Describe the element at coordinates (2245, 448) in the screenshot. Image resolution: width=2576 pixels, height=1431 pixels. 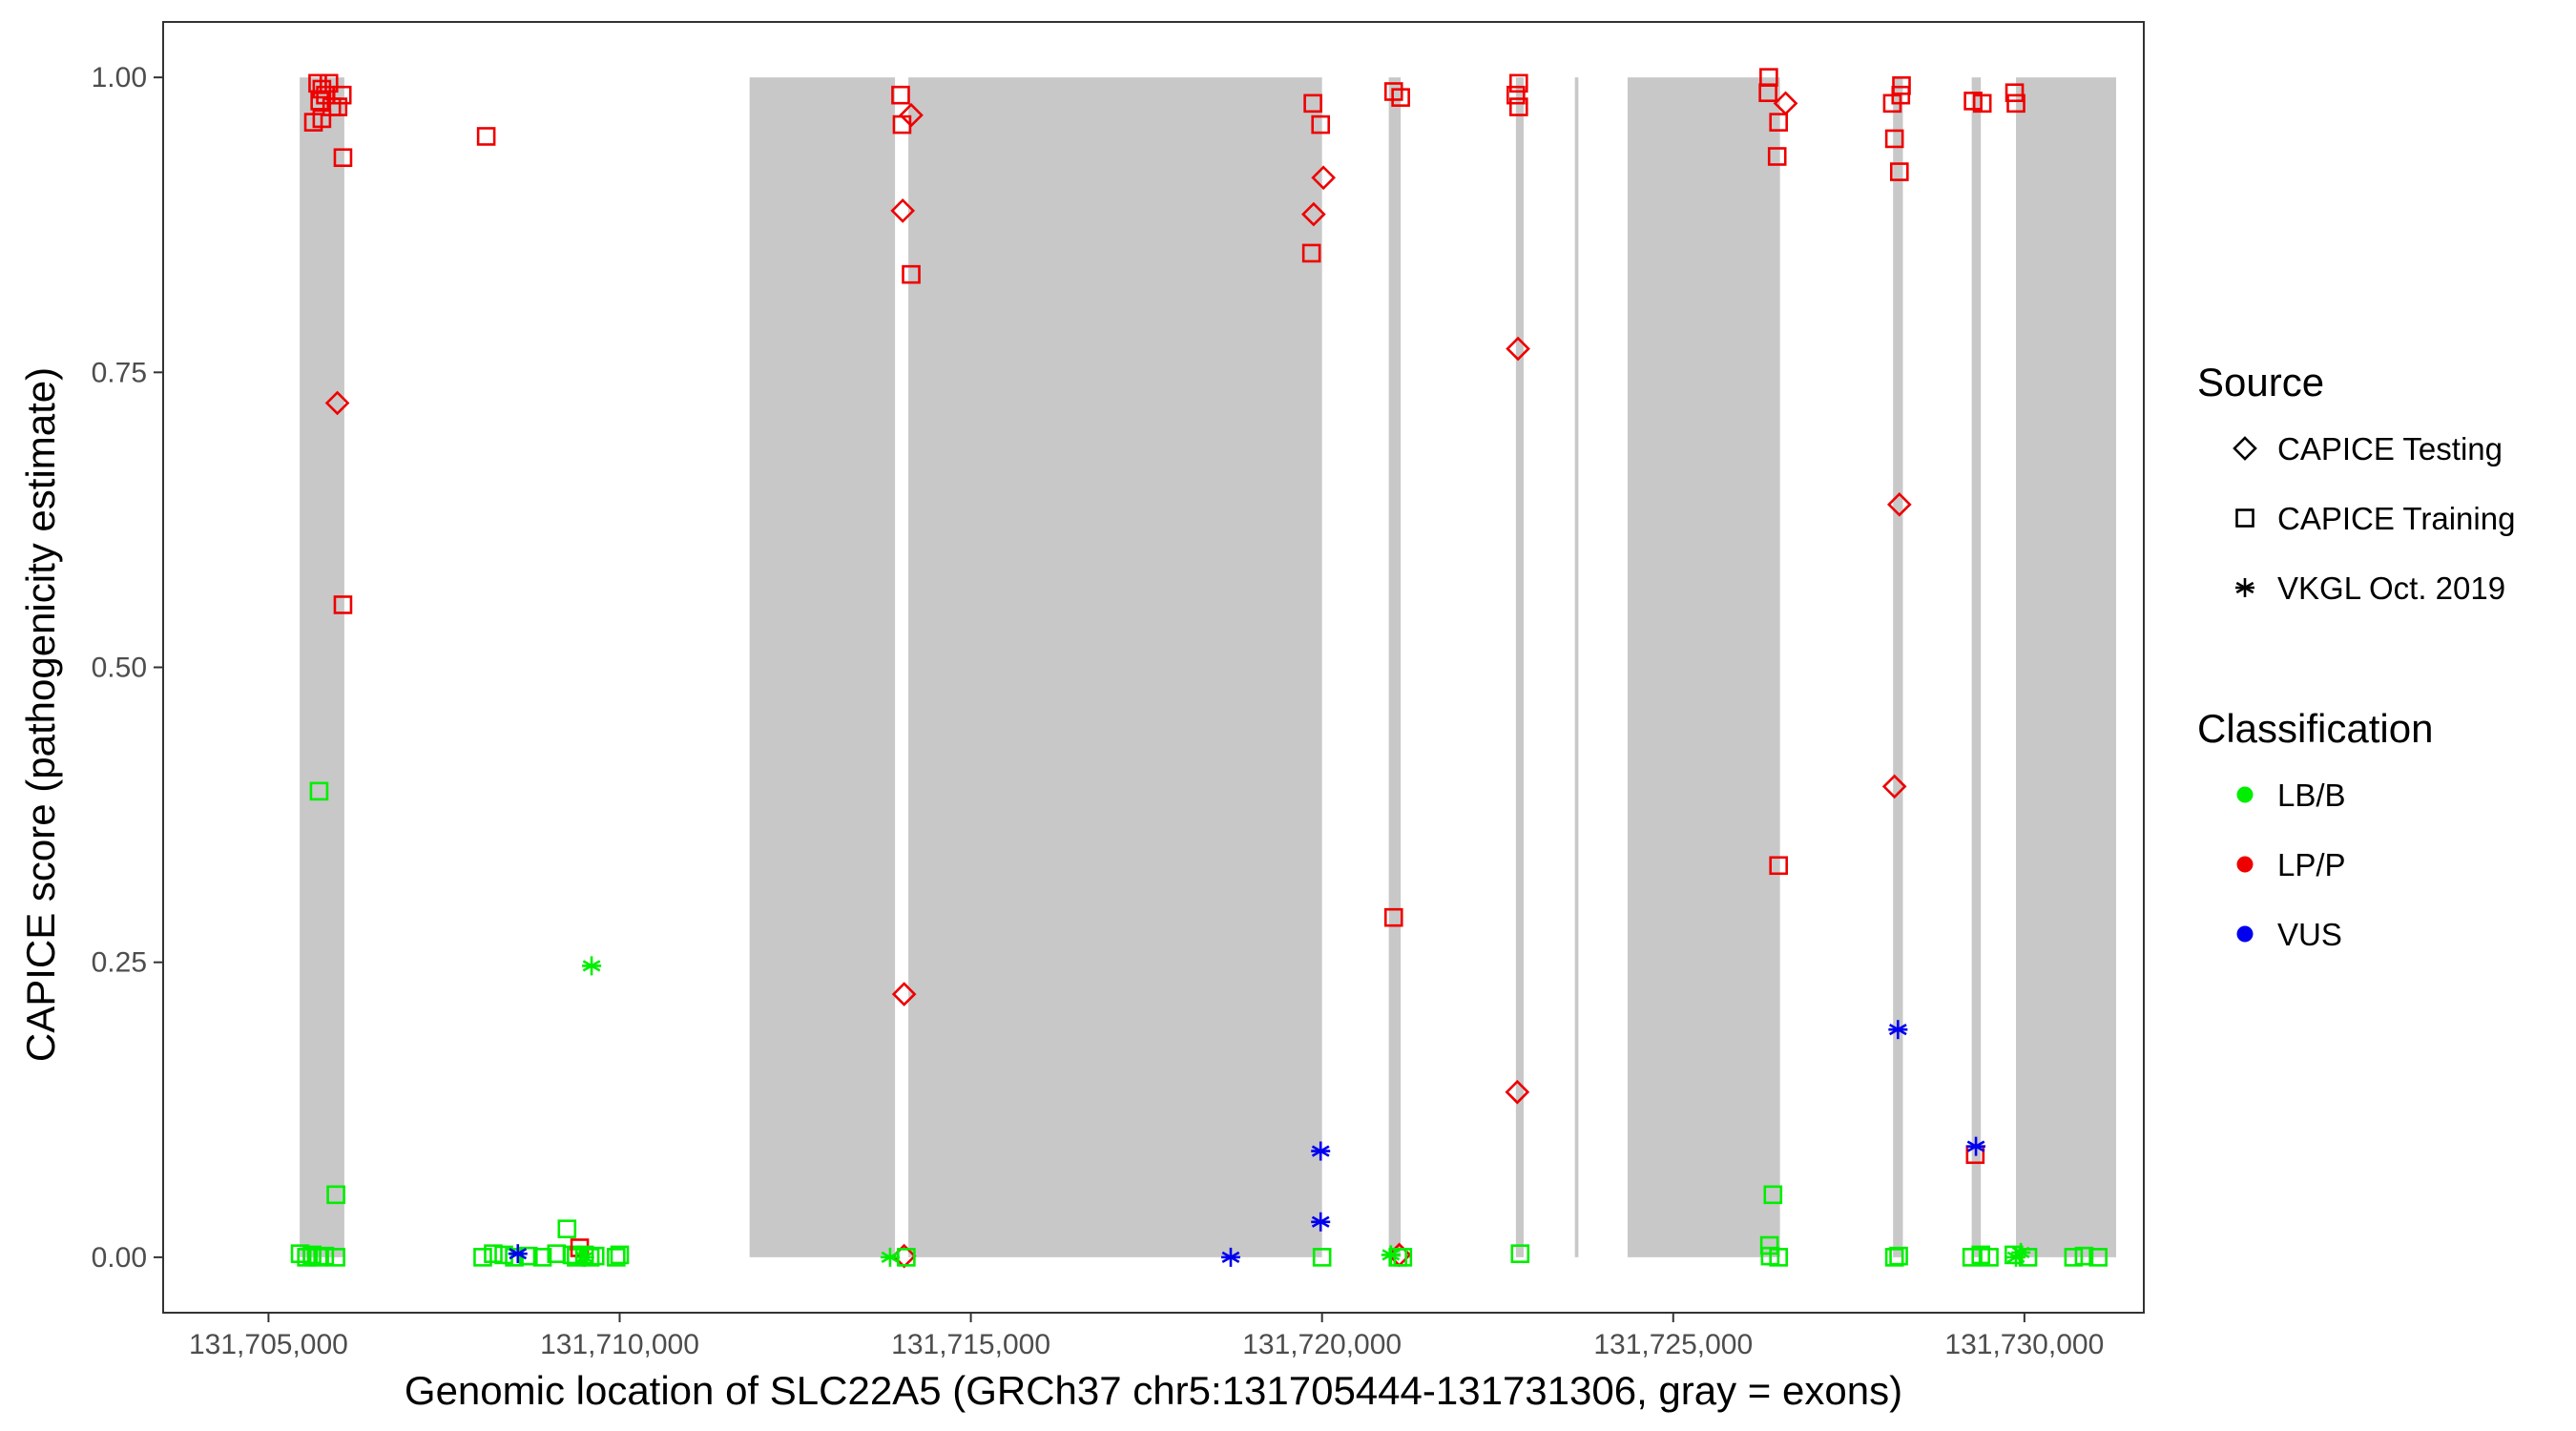
I see `legend-key-diamond` at that location.